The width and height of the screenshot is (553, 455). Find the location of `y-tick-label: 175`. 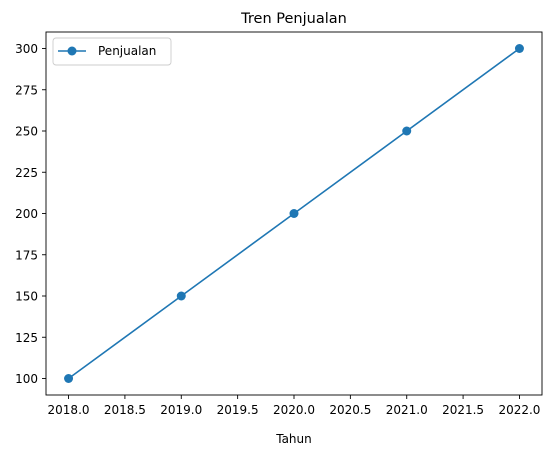

y-tick-label: 175 is located at coordinates (26, 255).